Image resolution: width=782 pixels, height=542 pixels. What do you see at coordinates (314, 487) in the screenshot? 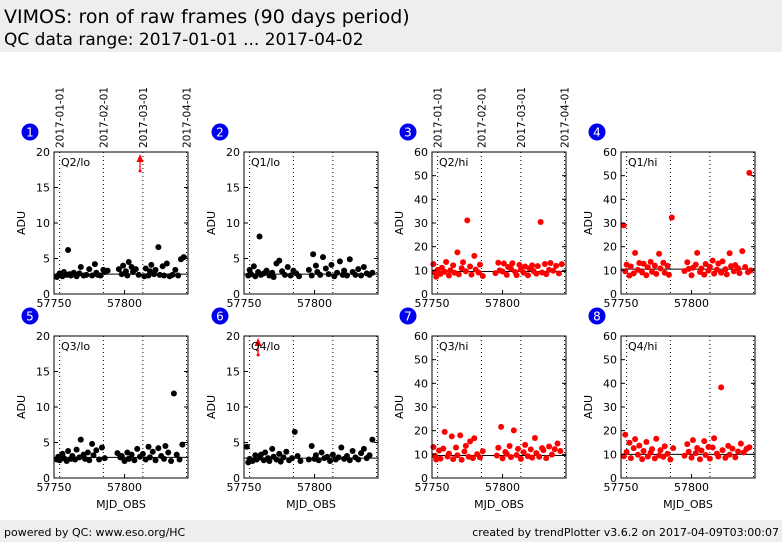
I see `x-tick-label: 57800` at bounding box center [314, 487].